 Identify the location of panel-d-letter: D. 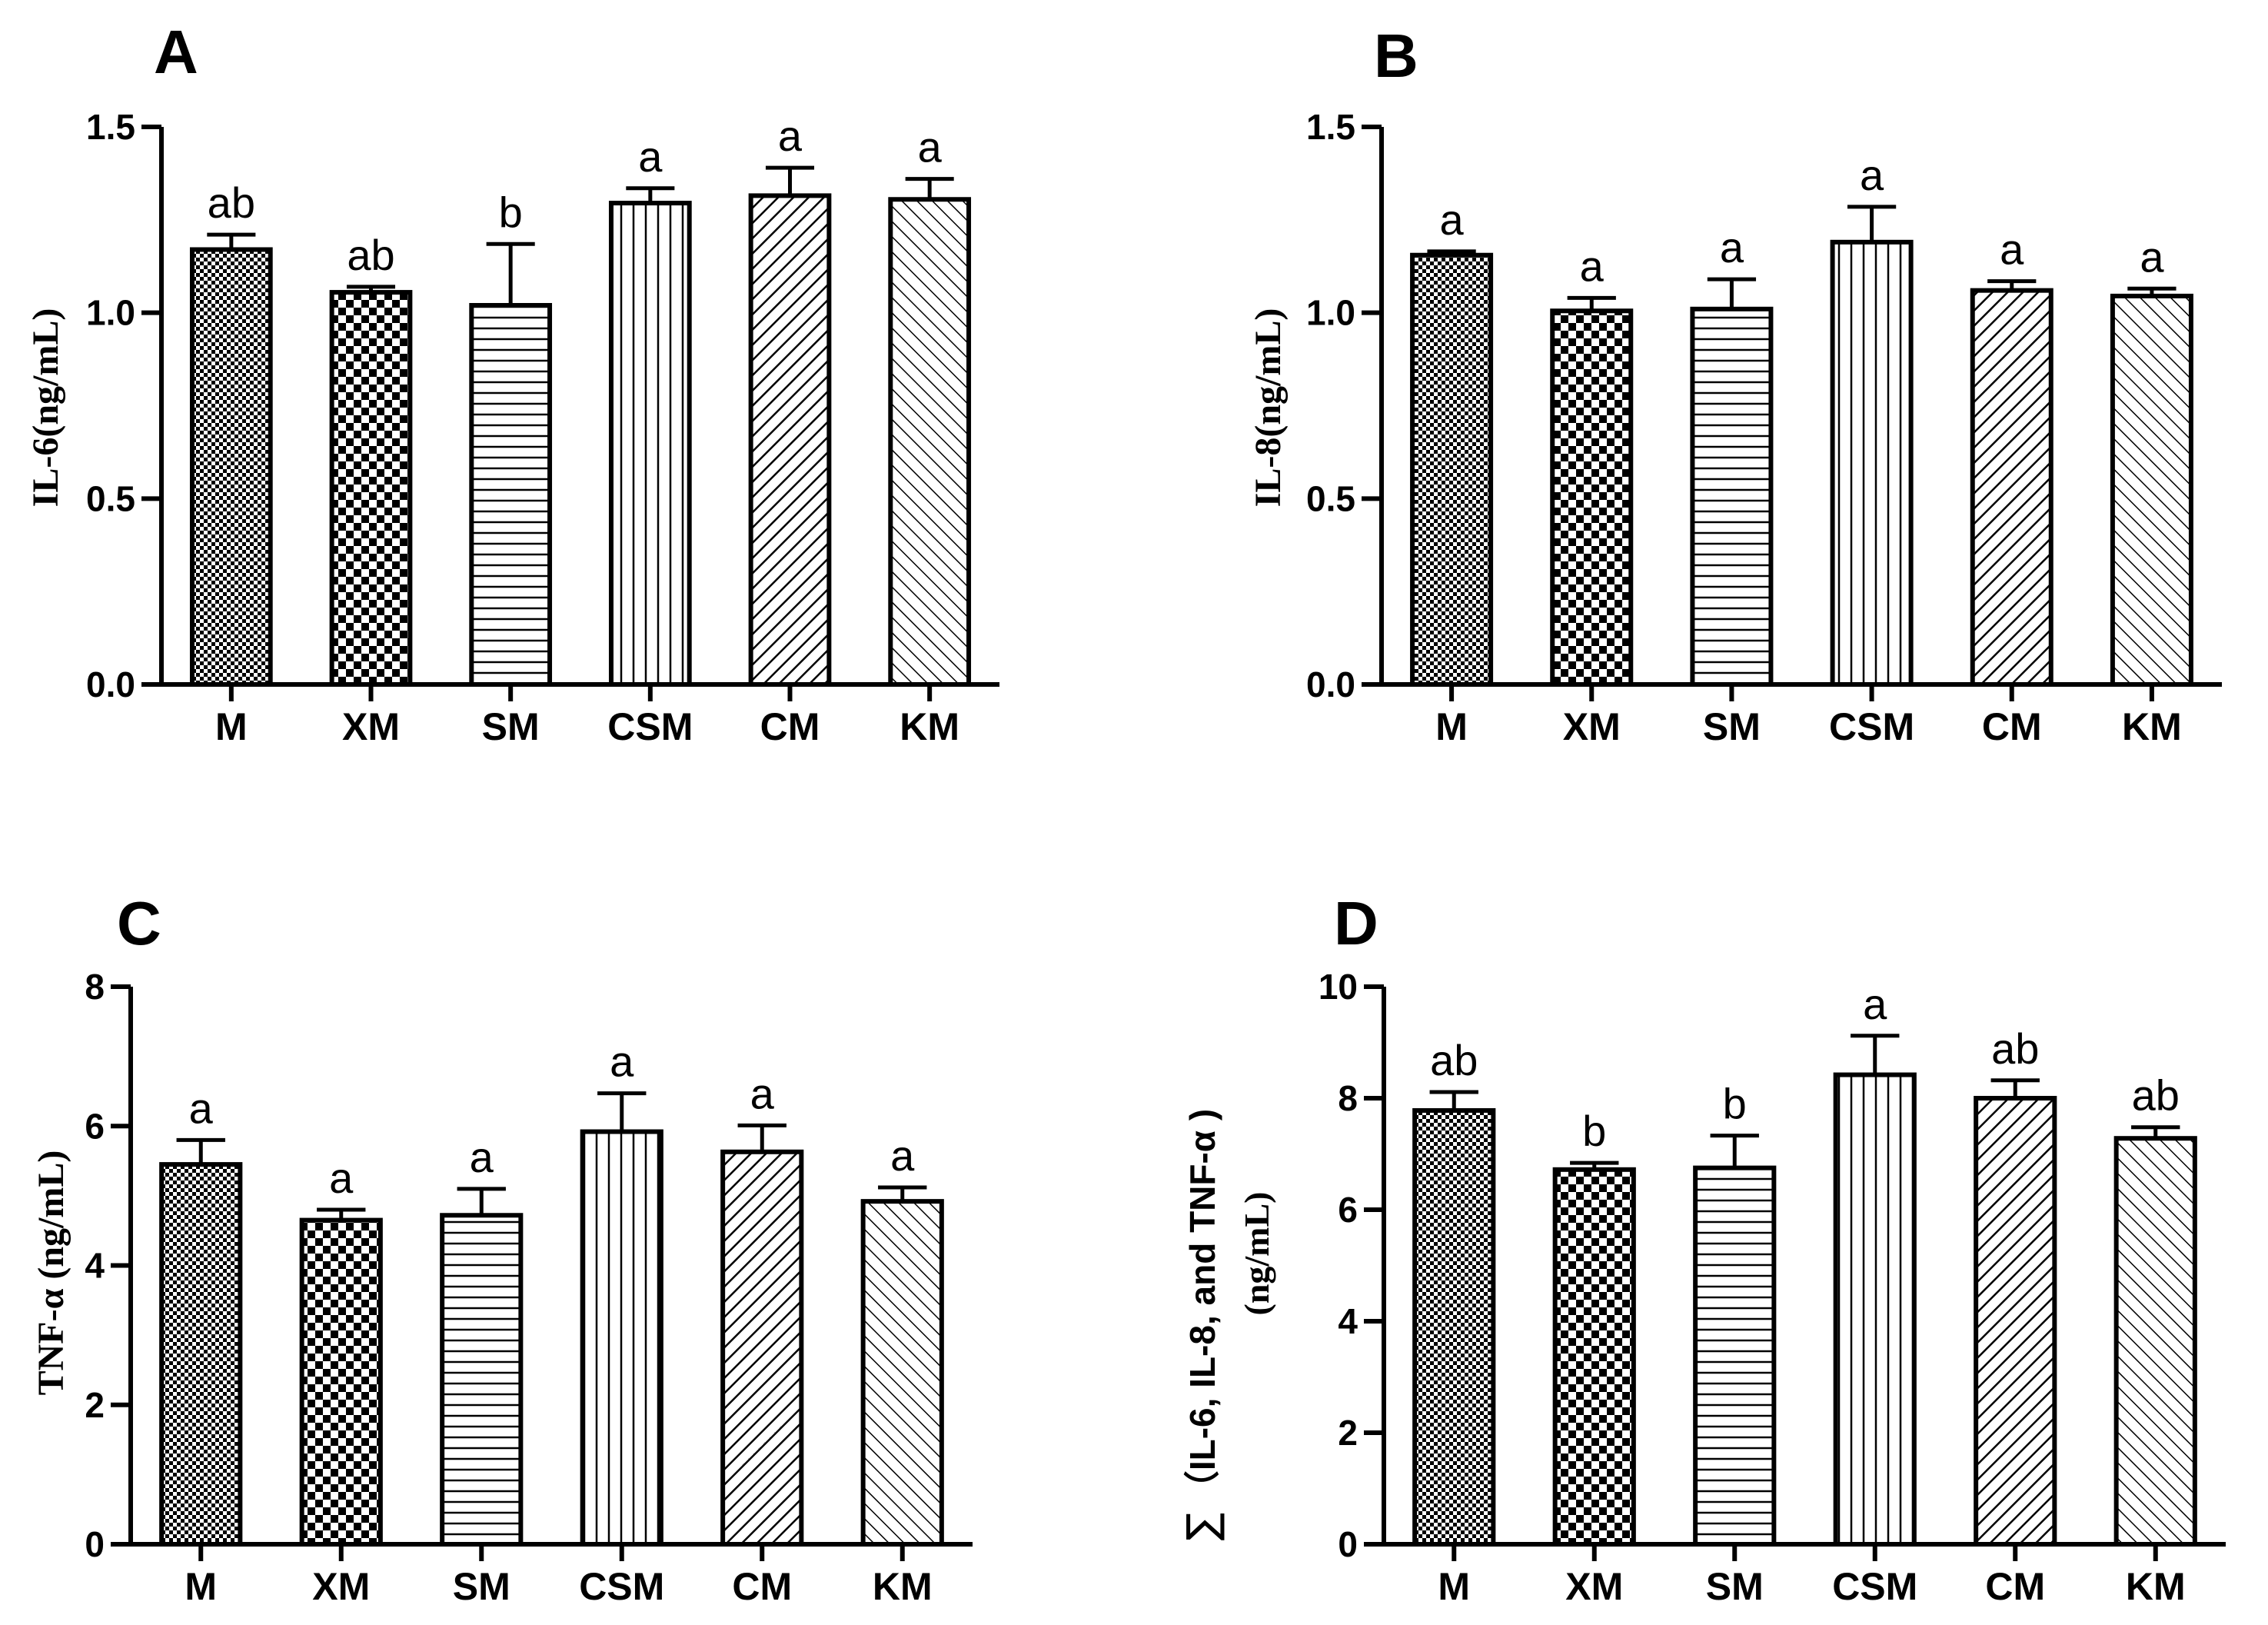
(1356, 923).